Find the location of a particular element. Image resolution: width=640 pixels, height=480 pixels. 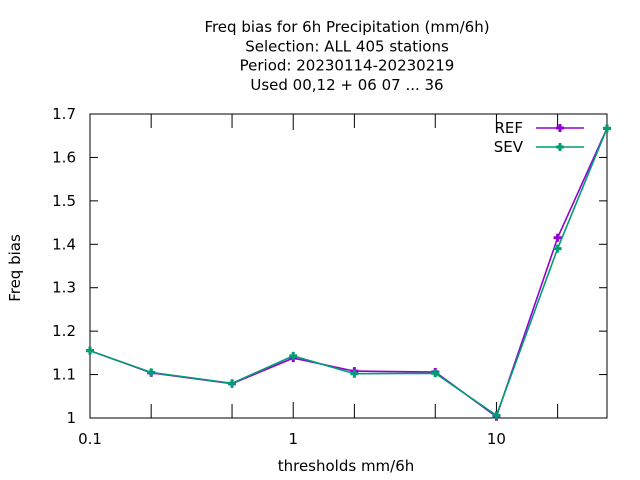

x-tick-label: 1 is located at coordinates (293, 439).